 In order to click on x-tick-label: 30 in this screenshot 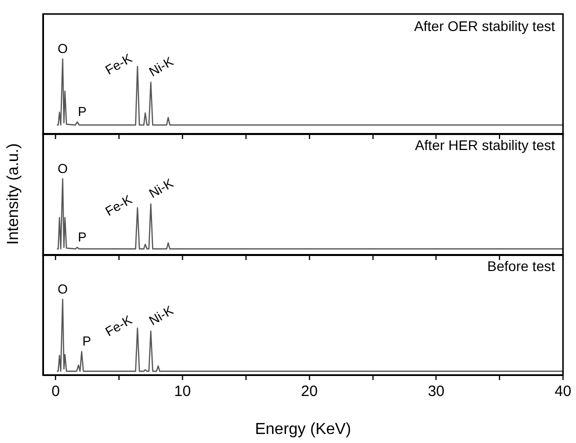, I will do `click(436, 391)`.